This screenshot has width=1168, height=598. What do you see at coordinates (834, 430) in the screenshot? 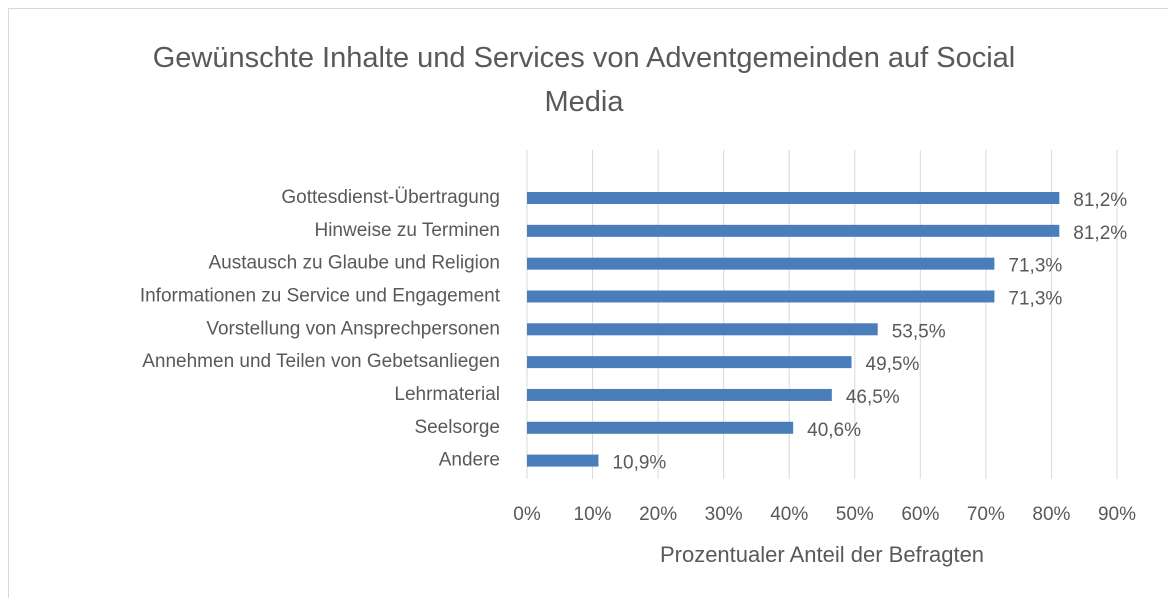
I see `value-label: 40,6%` at bounding box center [834, 430].